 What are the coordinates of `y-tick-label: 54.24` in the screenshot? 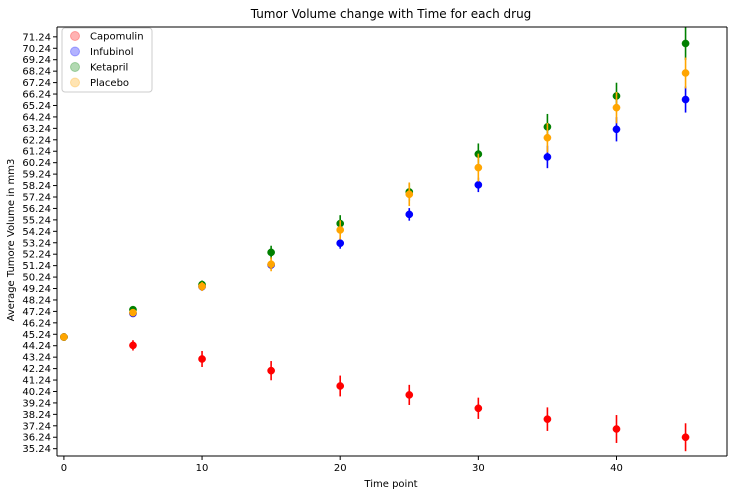 It's located at (36, 232).